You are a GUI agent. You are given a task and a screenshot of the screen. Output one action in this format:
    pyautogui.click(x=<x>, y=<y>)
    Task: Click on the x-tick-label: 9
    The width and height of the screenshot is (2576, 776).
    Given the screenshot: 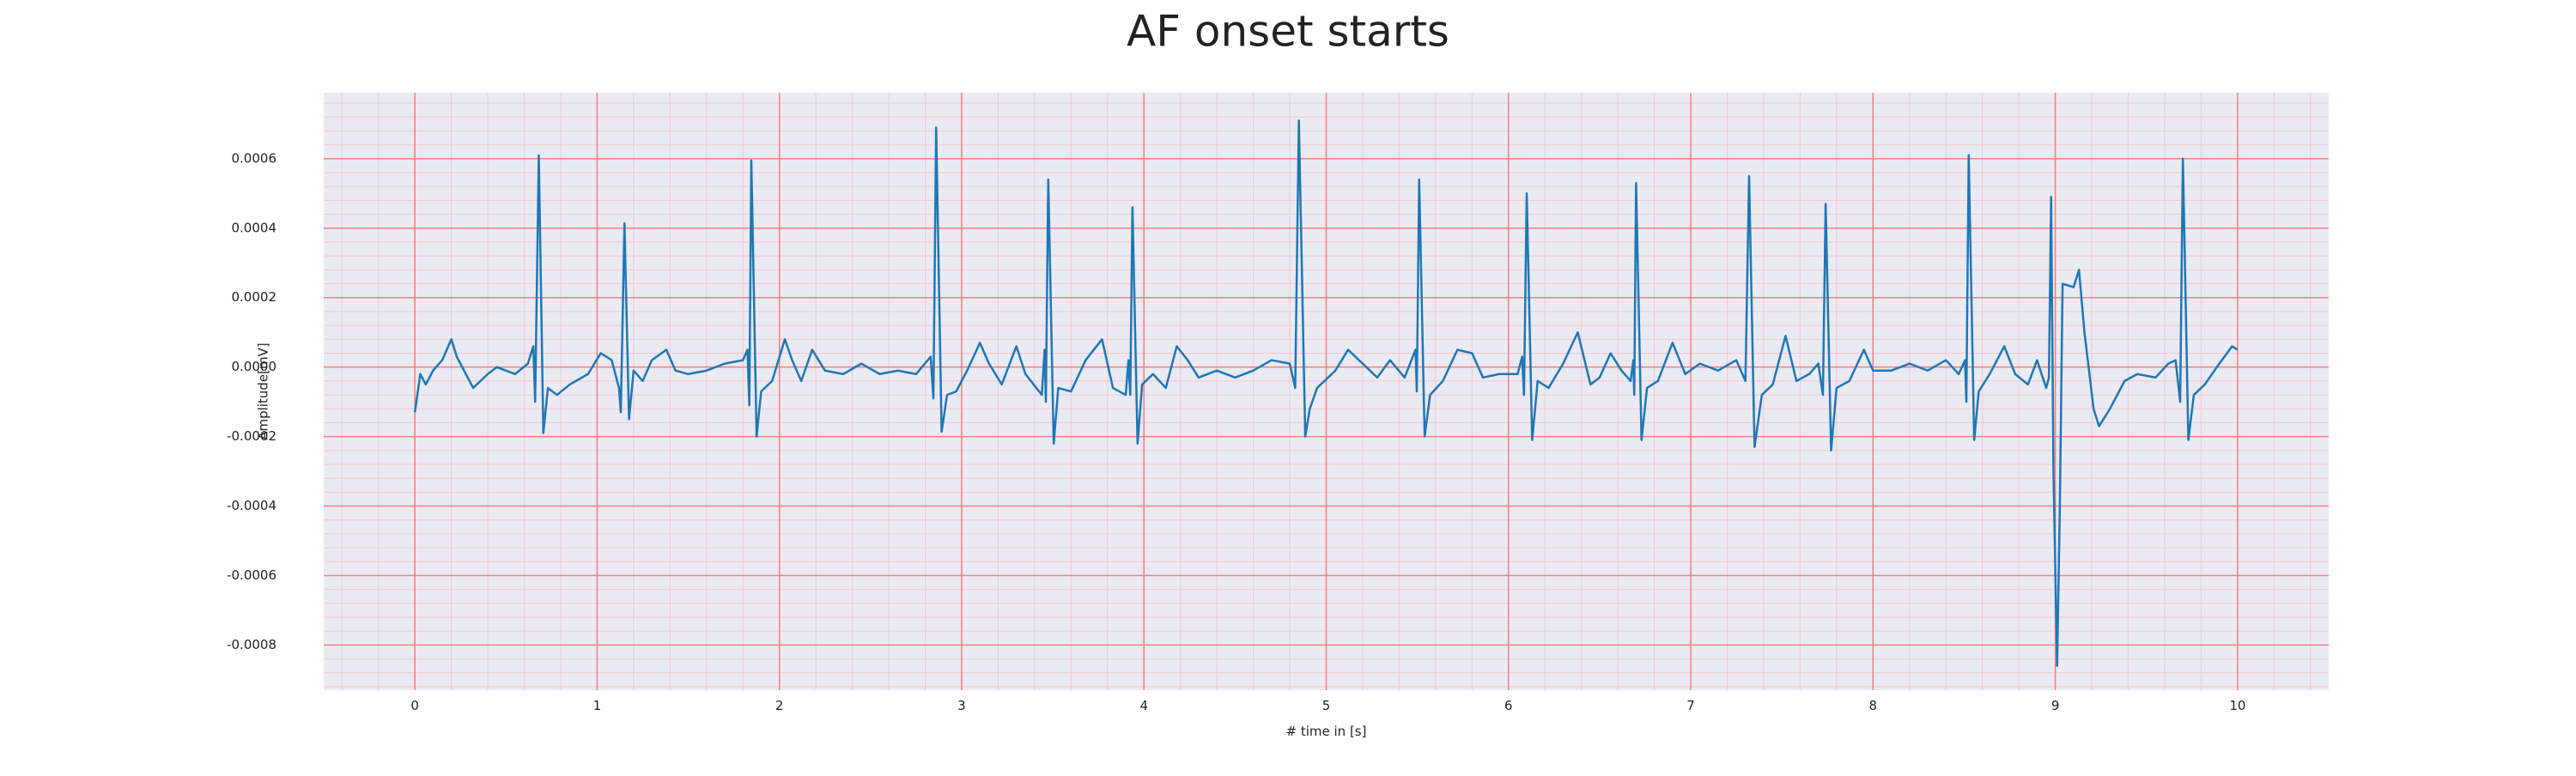 What is the action you would take?
    pyautogui.click(x=2055, y=705)
    